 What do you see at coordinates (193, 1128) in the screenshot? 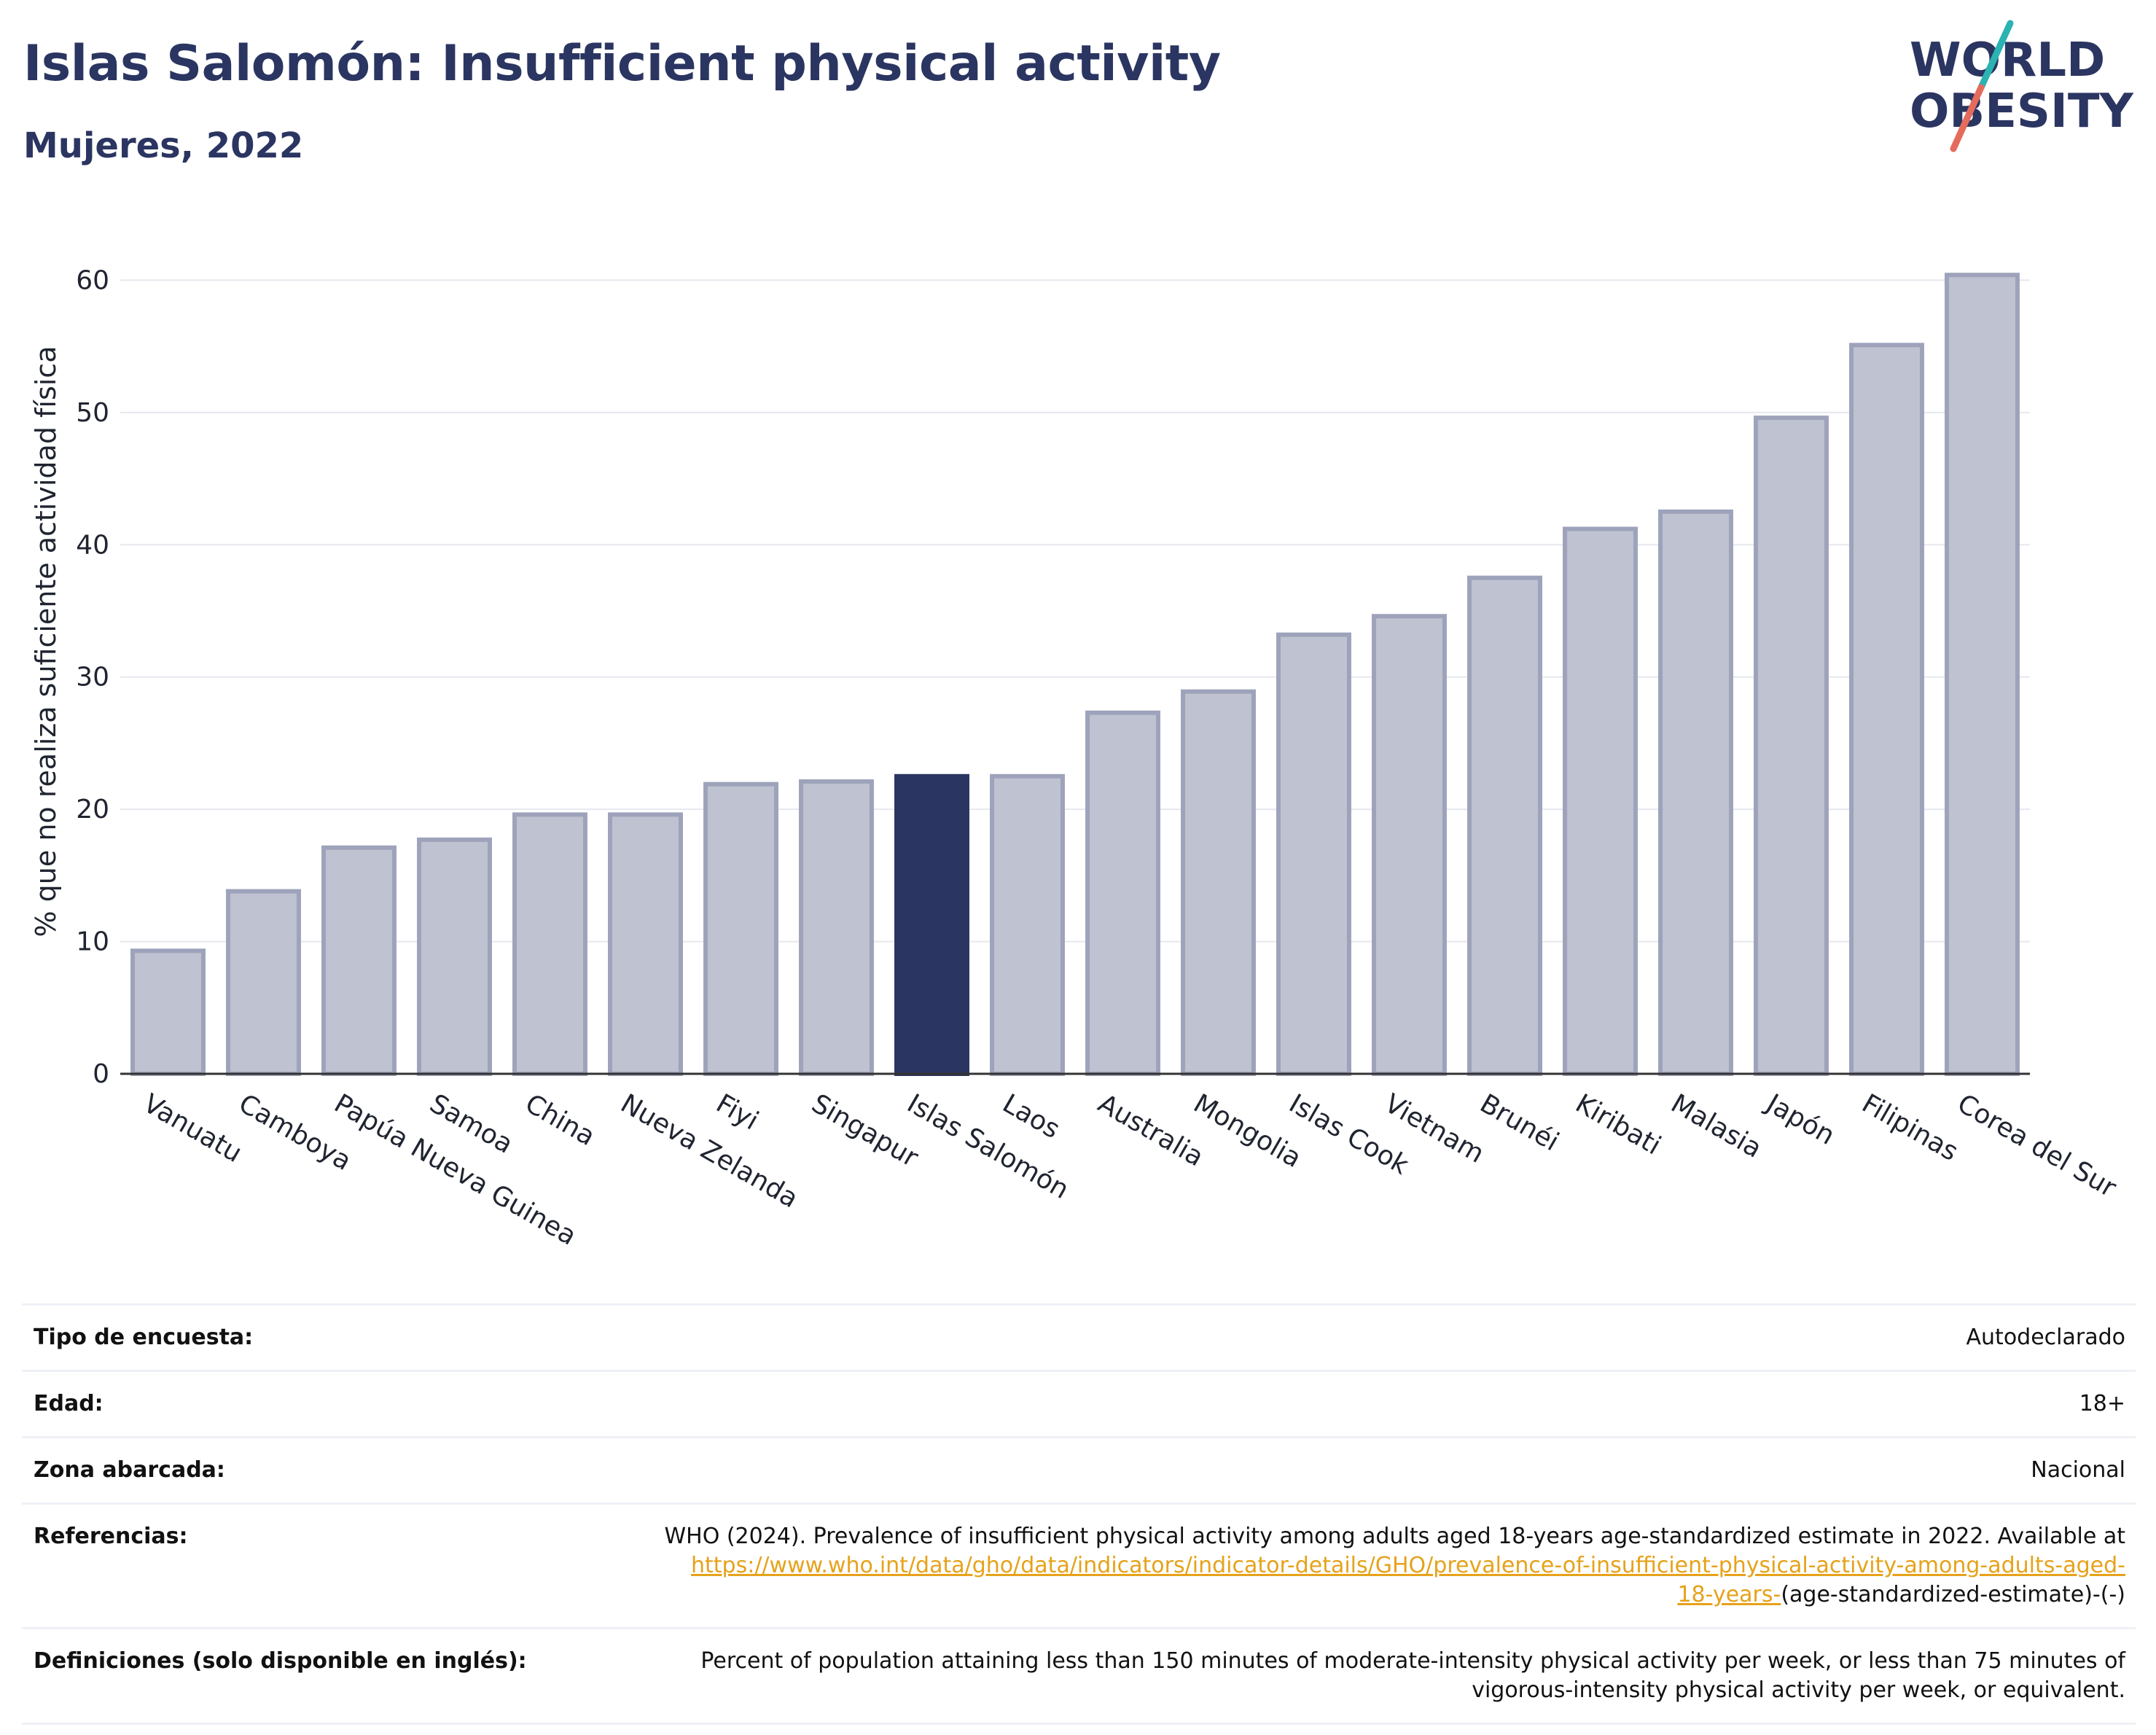
I see `x-tick-label: Vanuatu` at bounding box center [193, 1128].